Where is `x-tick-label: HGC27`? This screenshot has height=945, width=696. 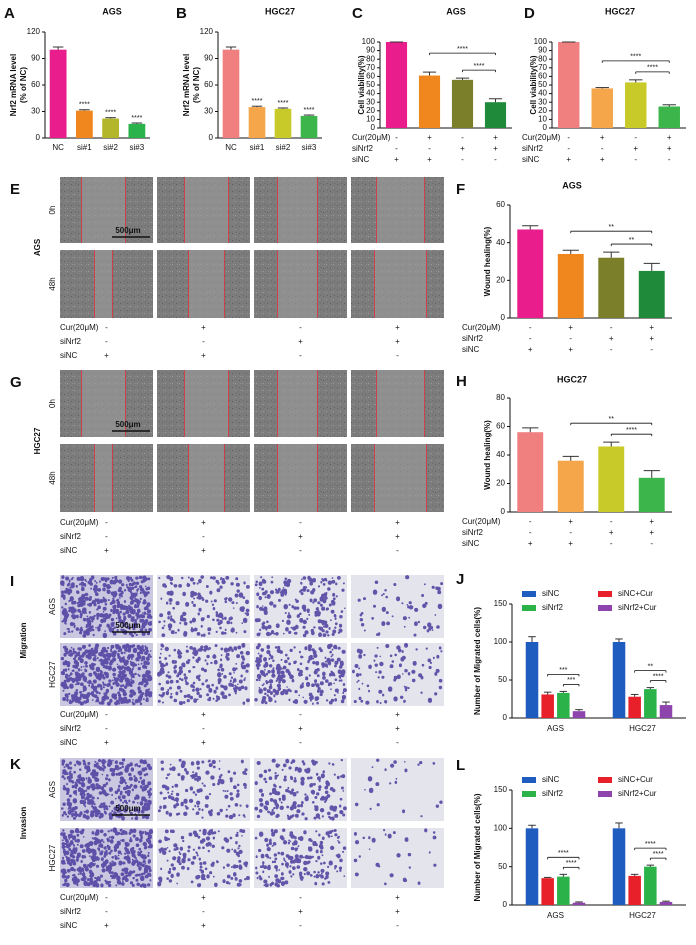 x-tick-label: HGC27 is located at coordinates (642, 728).